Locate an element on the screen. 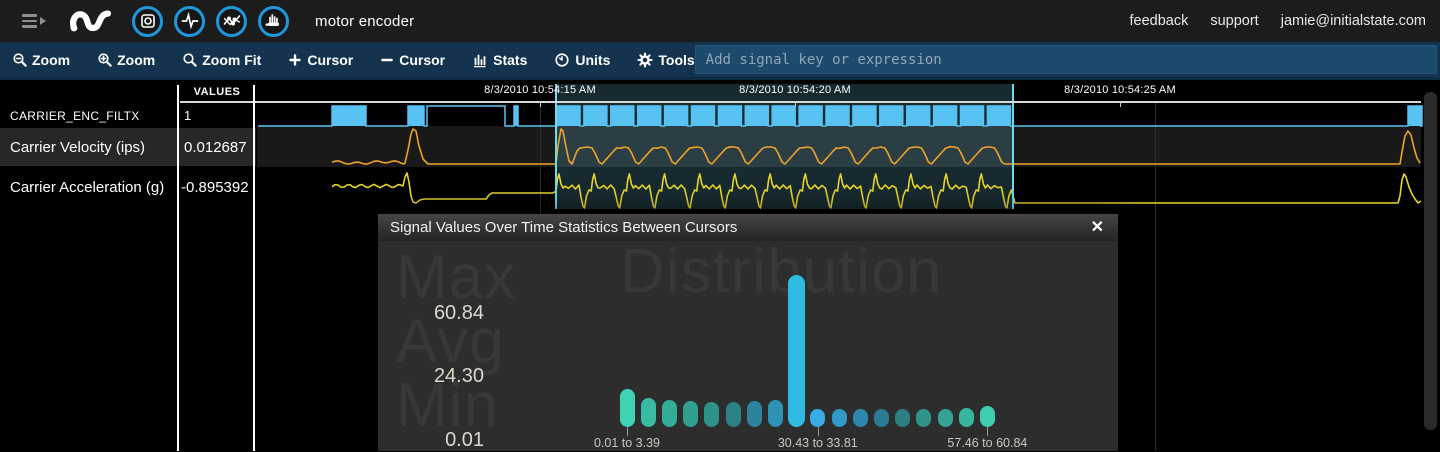 The height and width of the screenshot is (452, 1440). bin-range-label: 0.01 to 3.39 is located at coordinates (627, 443).